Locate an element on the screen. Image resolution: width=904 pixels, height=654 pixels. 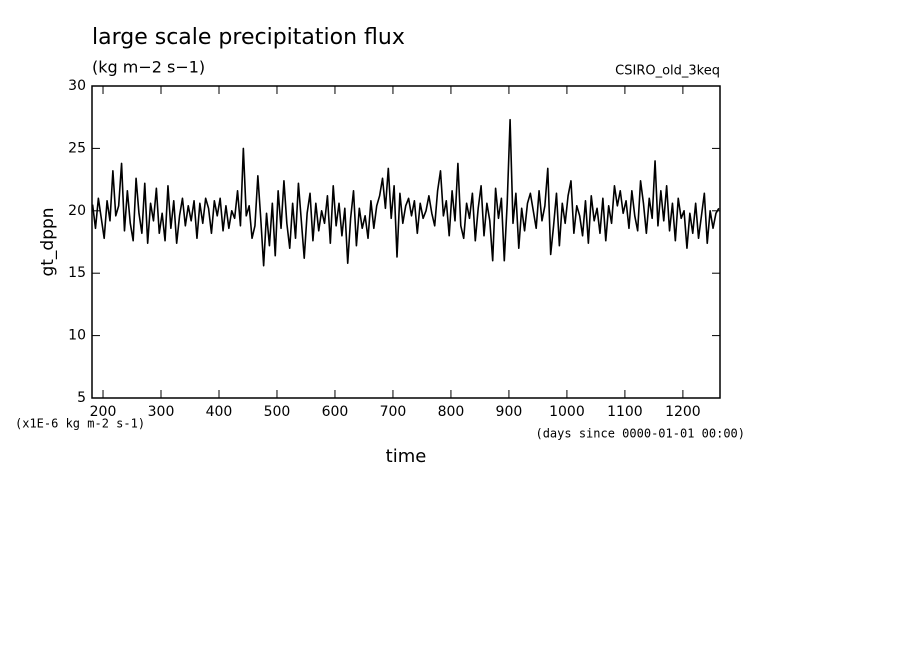
y-tick-label: 20 is located at coordinates (77, 211).